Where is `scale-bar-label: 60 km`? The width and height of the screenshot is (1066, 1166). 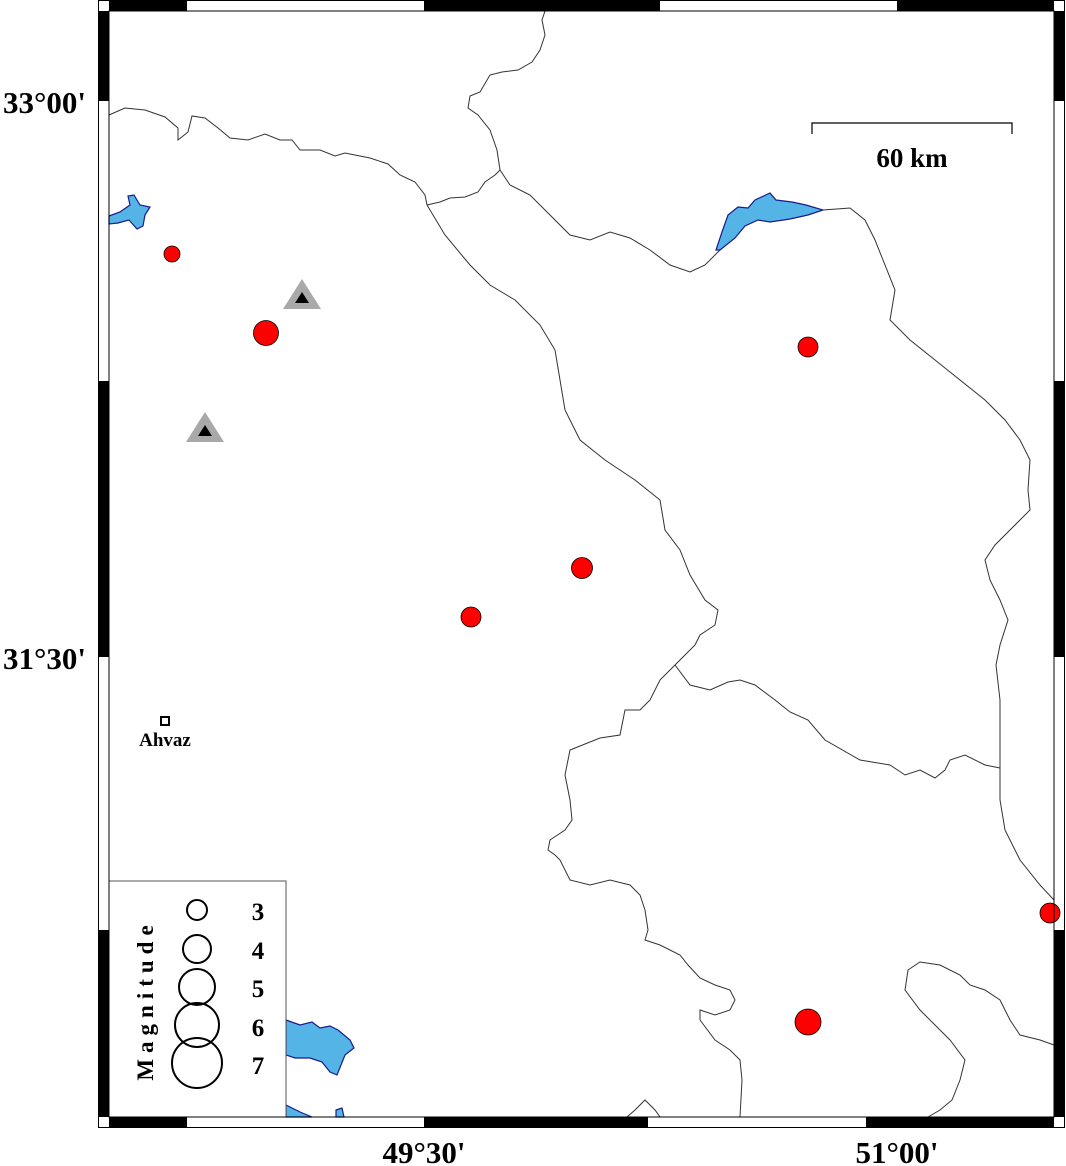
scale-bar-label: 60 km is located at coordinates (912, 158).